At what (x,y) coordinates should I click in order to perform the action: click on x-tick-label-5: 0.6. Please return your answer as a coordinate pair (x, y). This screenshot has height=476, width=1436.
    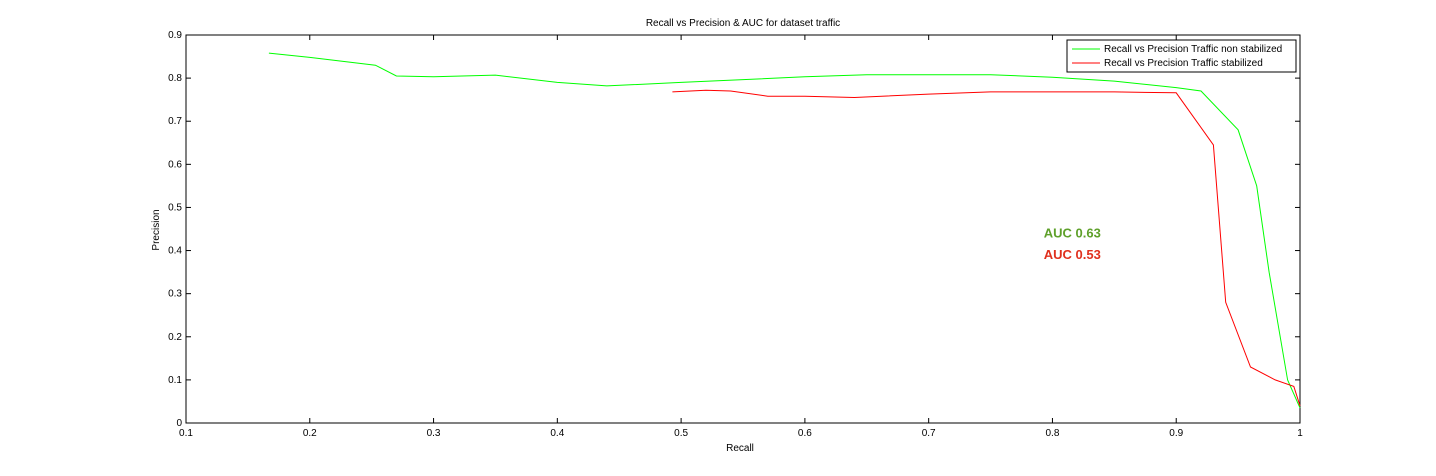
    Looking at the image, I should click on (805, 433).